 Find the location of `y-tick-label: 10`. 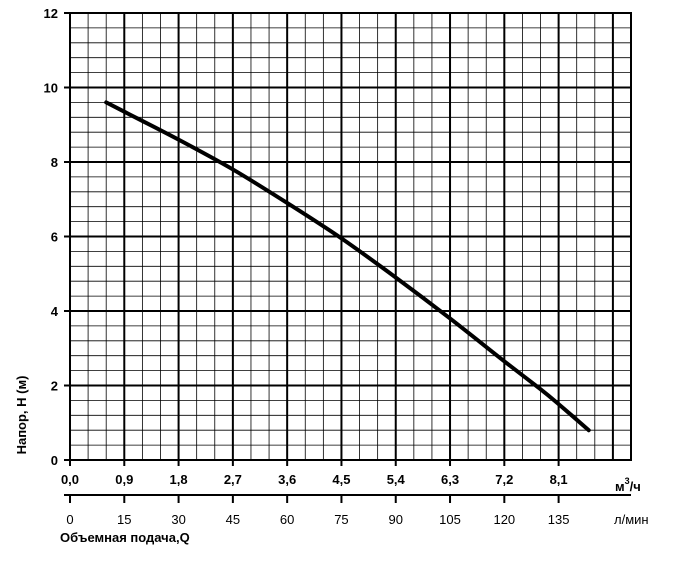

y-tick-label: 10 is located at coordinates (51, 88).